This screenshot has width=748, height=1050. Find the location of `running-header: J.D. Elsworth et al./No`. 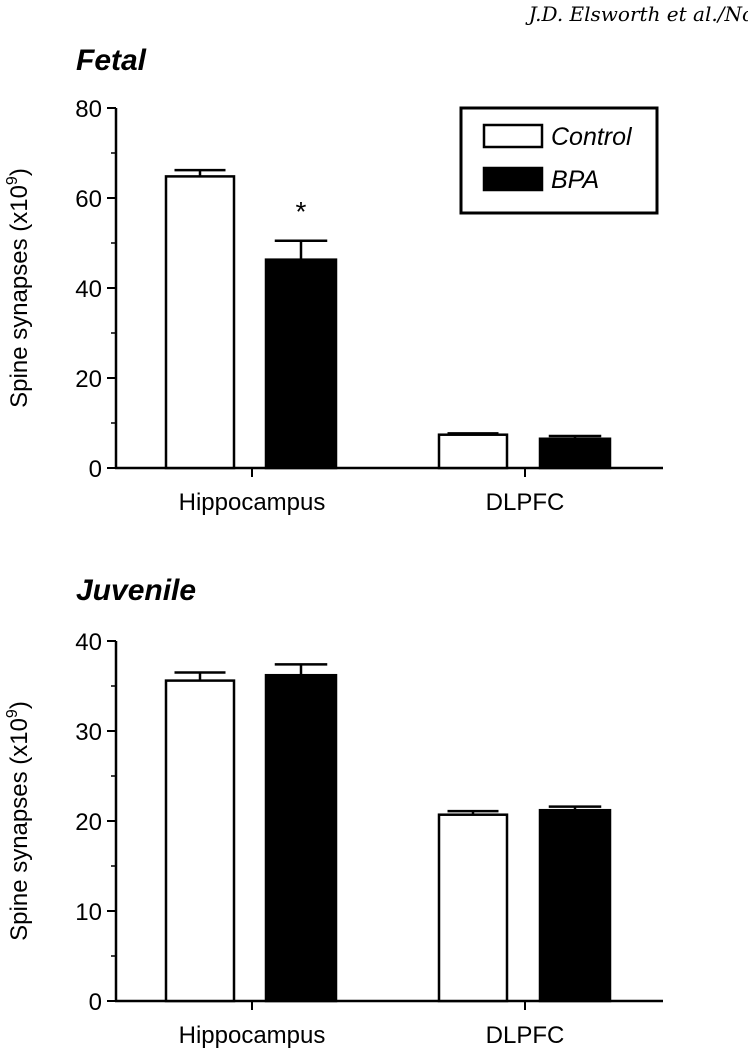

running-header: J.D. Elsworth et al./No is located at coordinates (638, 14).